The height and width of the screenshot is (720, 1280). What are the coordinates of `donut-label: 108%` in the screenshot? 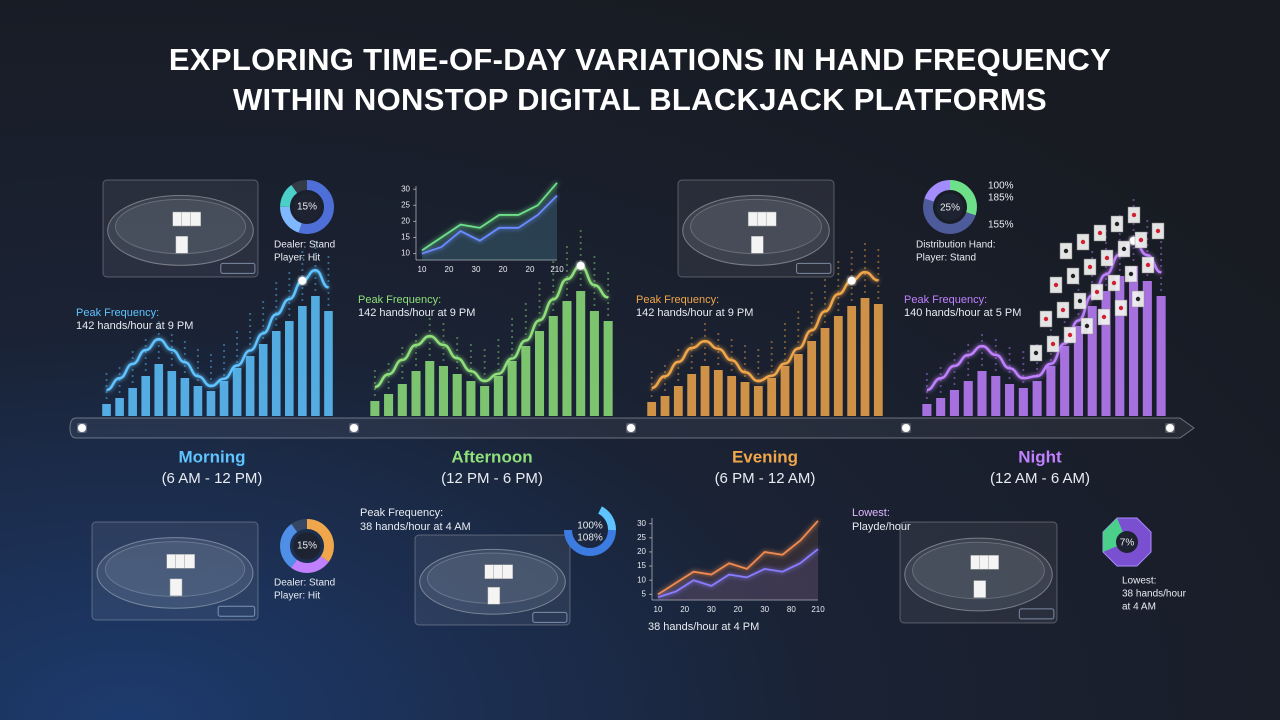 It's located at (590, 538).